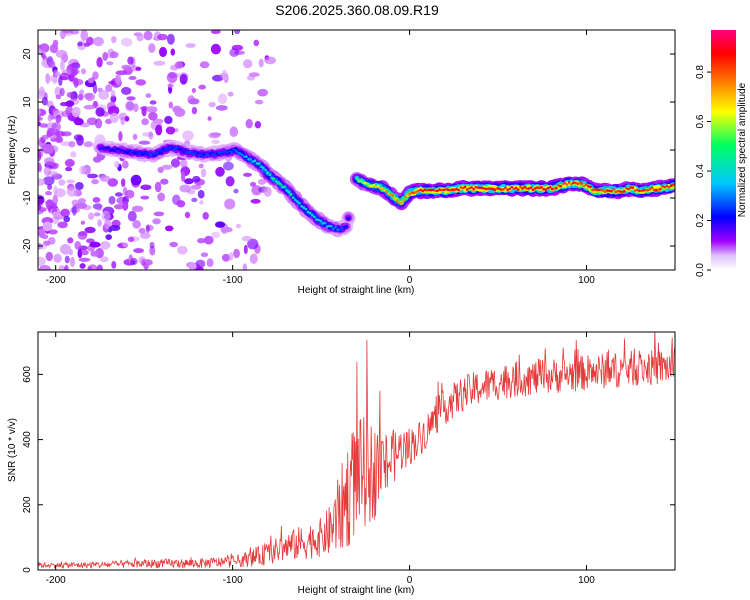 The height and width of the screenshot is (600, 750). What do you see at coordinates (233, 280) in the screenshot?
I see `x-tick-label: -100` at bounding box center [233, 280].